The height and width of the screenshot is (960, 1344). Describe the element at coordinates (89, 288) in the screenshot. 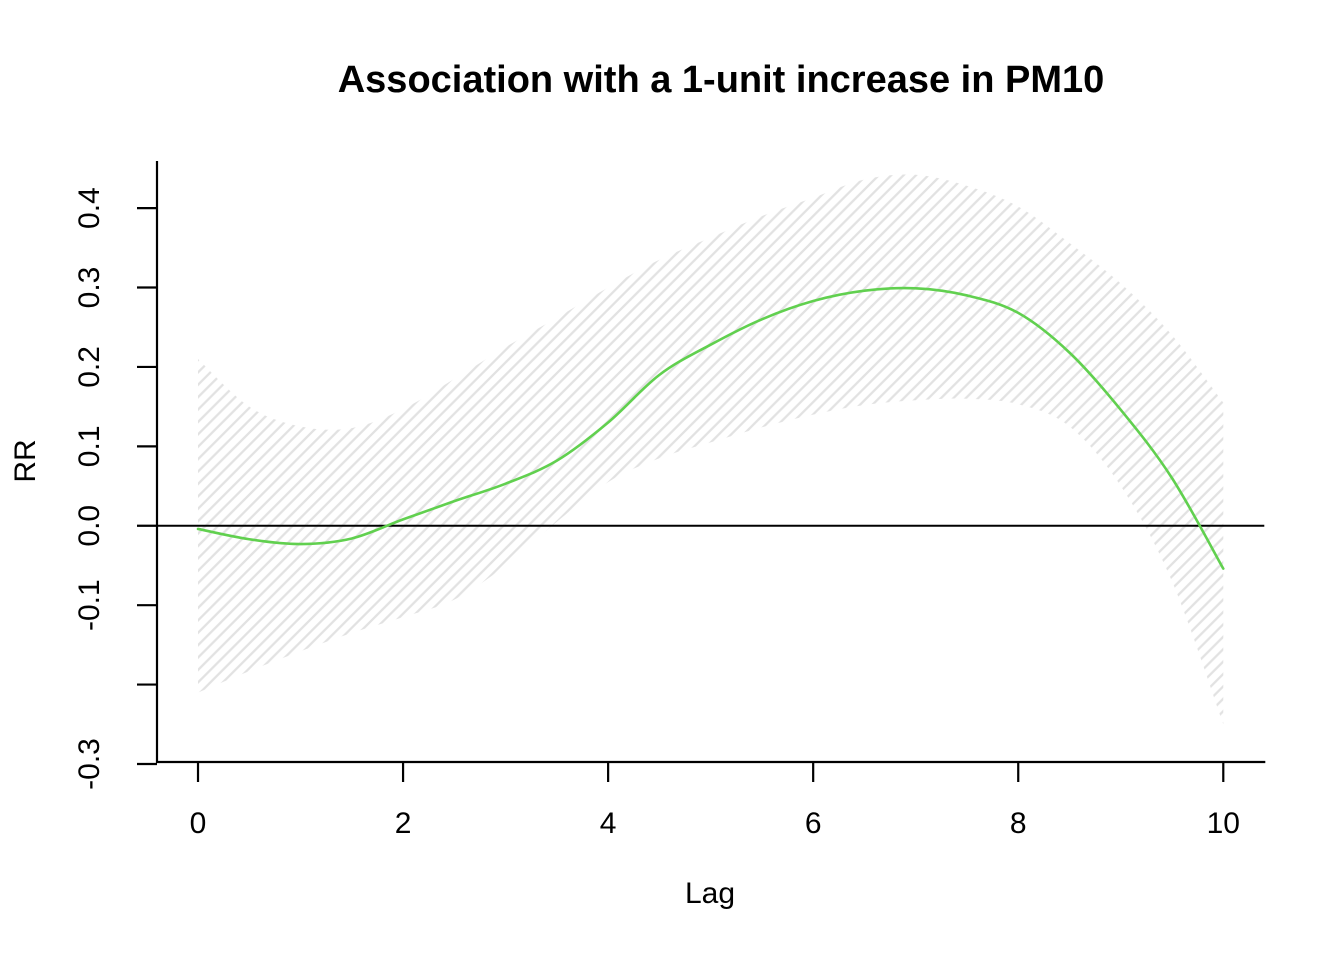

I see `y-tick-label: 0.3` at that location.